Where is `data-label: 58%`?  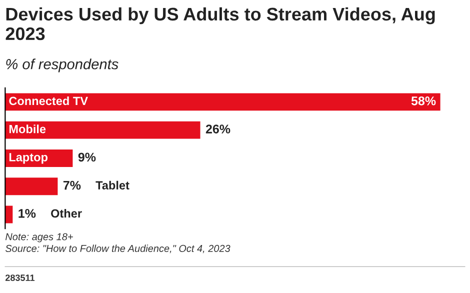 data-label: 58% is located at coordinates (423, 101).